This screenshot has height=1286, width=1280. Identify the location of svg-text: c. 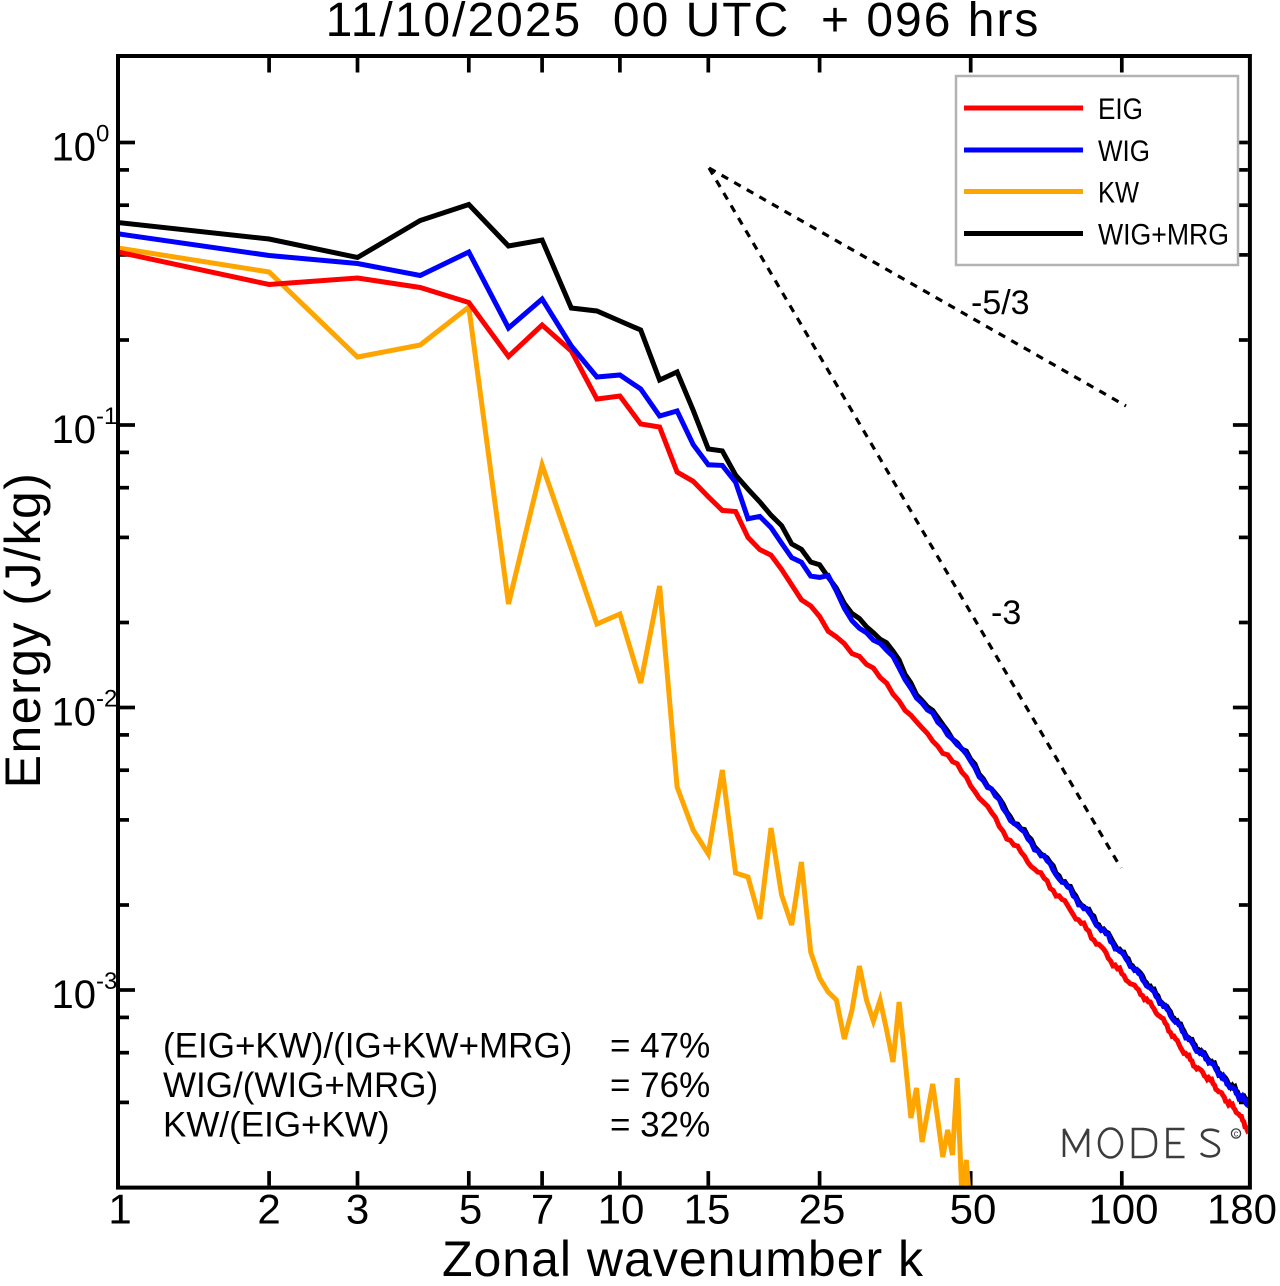
(1236, 1134).